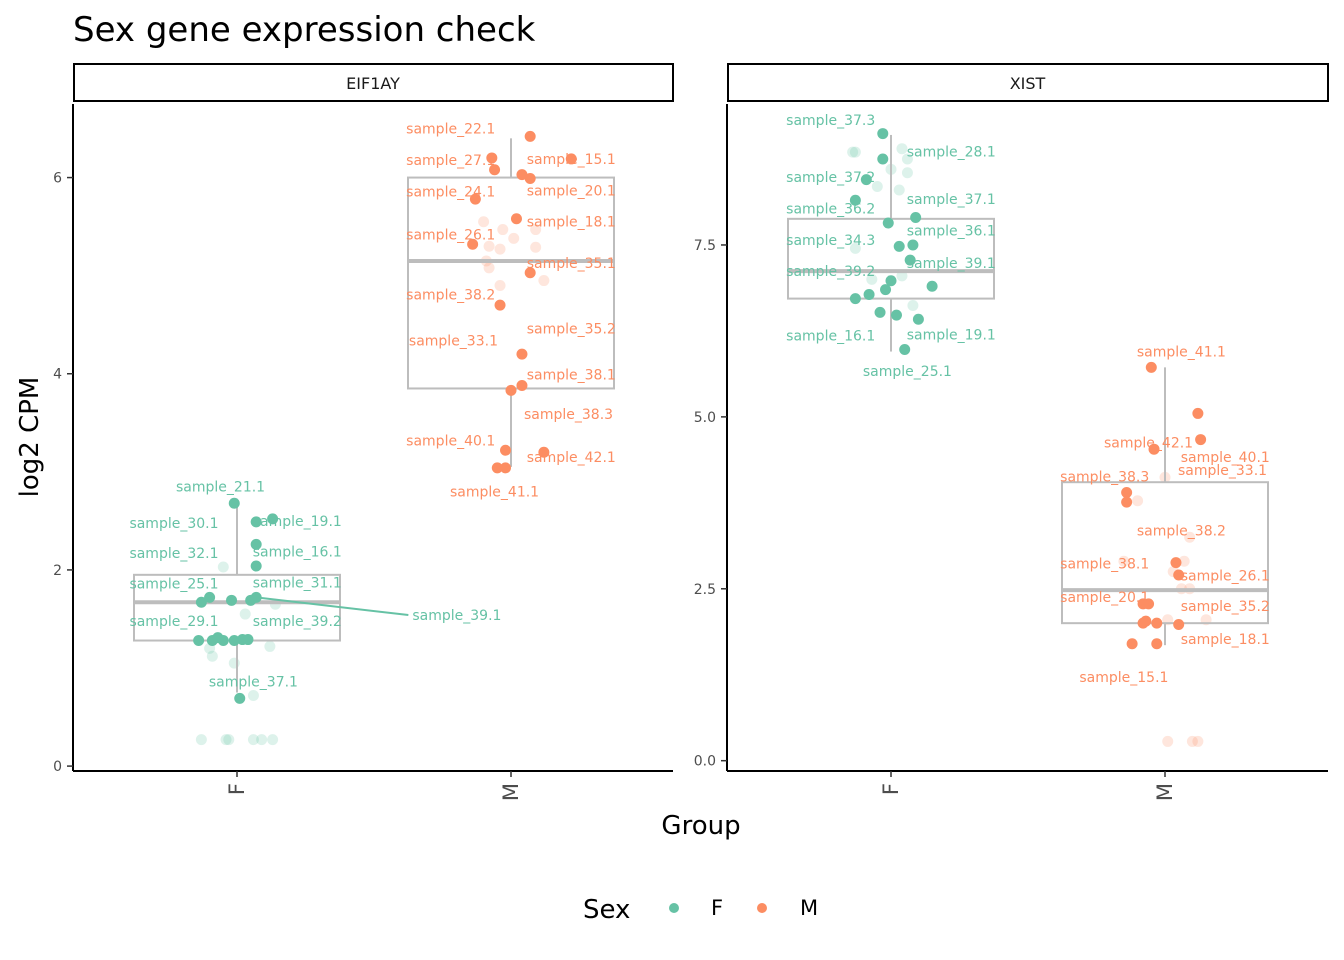 This screenshot has width=1344, height=960. I want to click on point-label: sample_38.1, so click(1104, 564).